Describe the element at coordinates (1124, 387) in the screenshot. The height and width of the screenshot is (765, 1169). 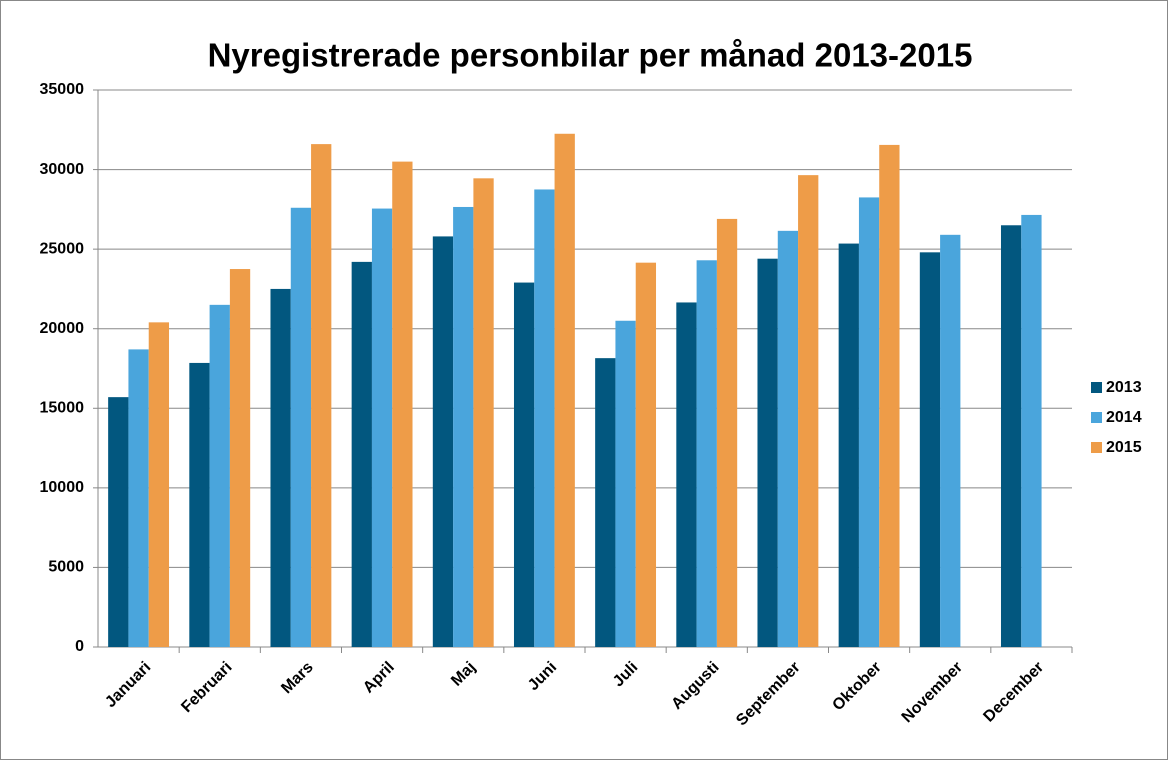
I see `legend-label: 2013` at that location.